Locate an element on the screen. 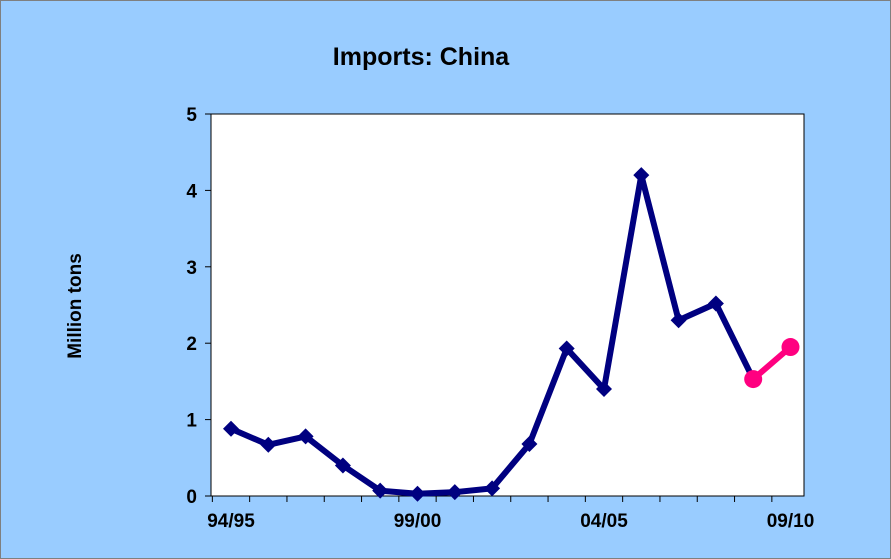 This screenshot has width=891, height=559. y-tick-label: 5 is located at coordinates (191, 115).